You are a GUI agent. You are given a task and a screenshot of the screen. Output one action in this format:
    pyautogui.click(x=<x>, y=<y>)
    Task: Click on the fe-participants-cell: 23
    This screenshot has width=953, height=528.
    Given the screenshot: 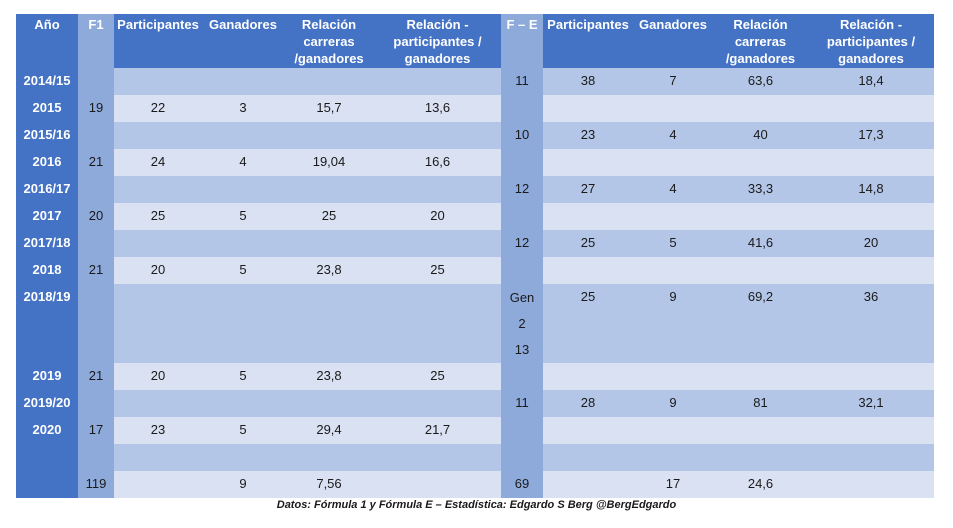 What is the action you would take?
    pyautogui.click(x=588, y=135)
    